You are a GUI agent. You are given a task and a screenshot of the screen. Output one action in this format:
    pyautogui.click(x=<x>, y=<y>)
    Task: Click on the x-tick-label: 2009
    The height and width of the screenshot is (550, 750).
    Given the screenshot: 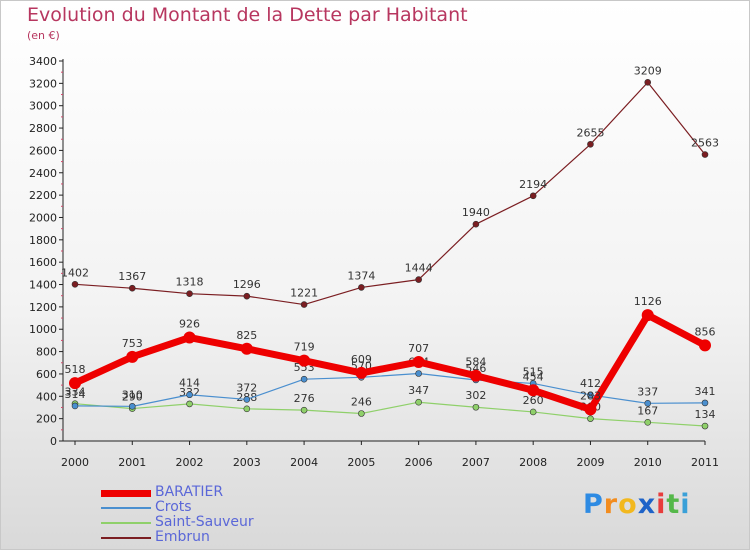 What is the action you would take?
    pyautogui.click(x=590, y=462)
    